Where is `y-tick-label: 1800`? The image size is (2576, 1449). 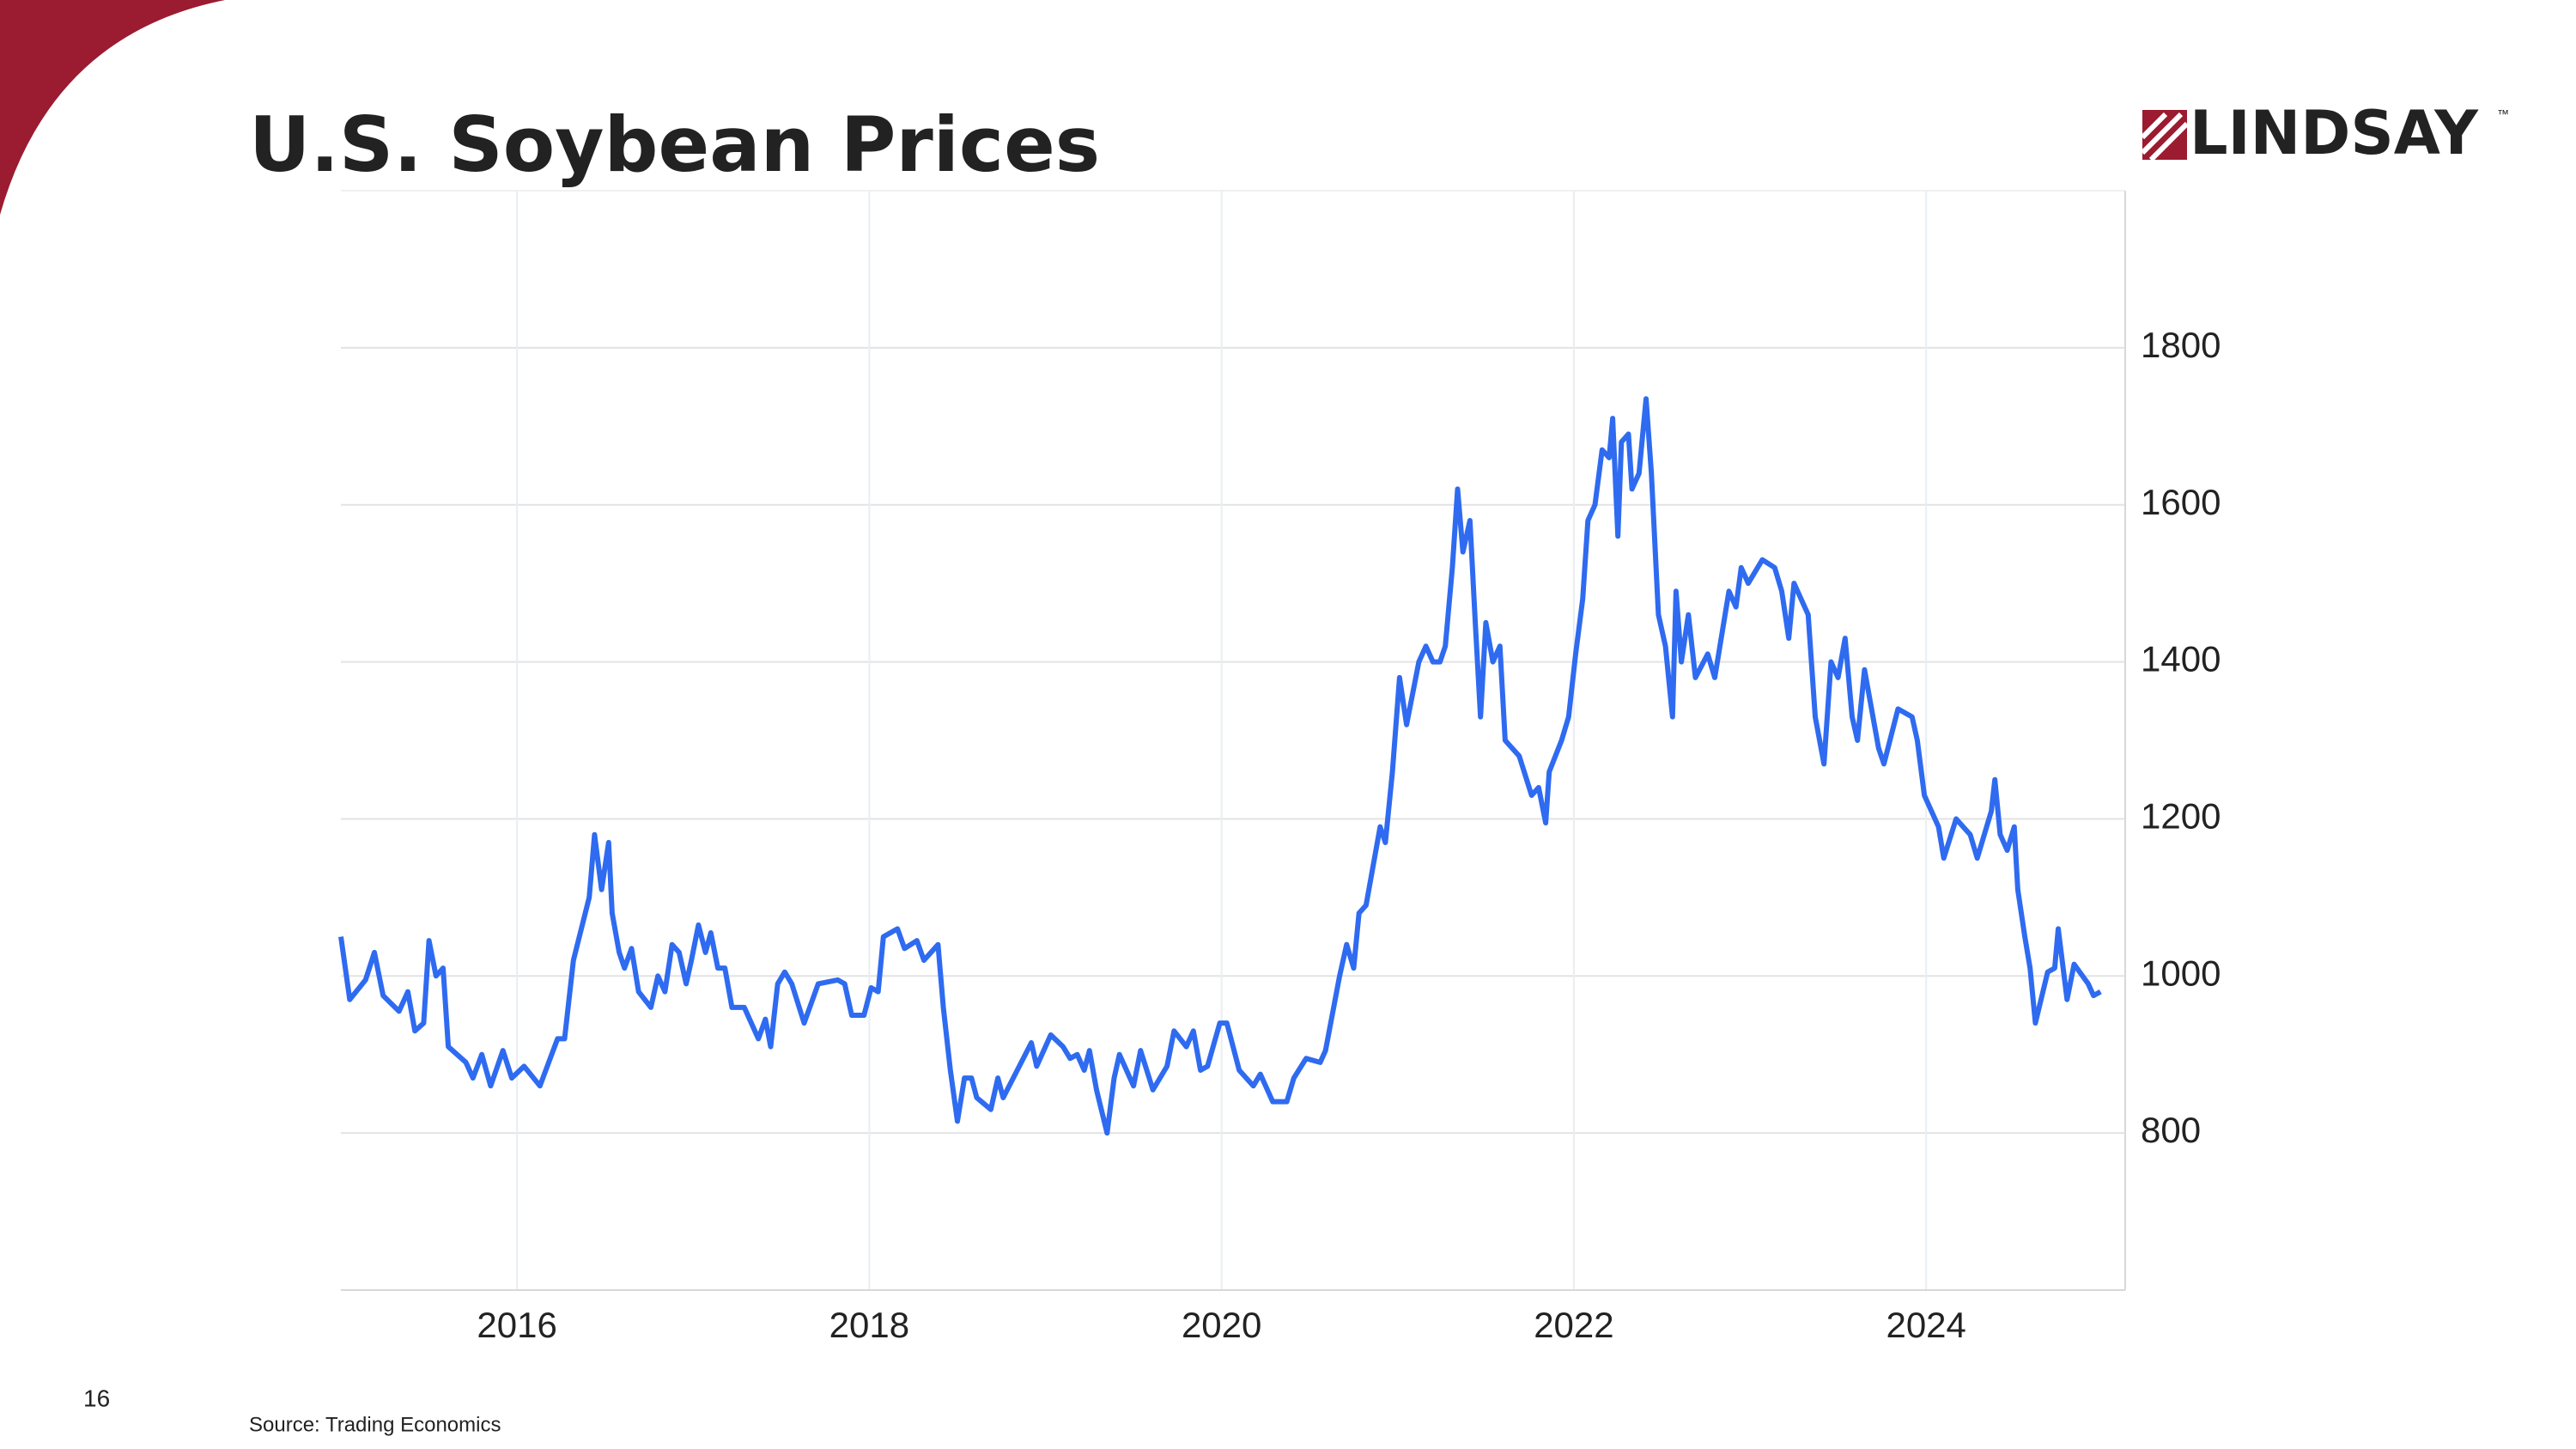 y-tick-label: 1800 is located at coordinates (2181, 345).